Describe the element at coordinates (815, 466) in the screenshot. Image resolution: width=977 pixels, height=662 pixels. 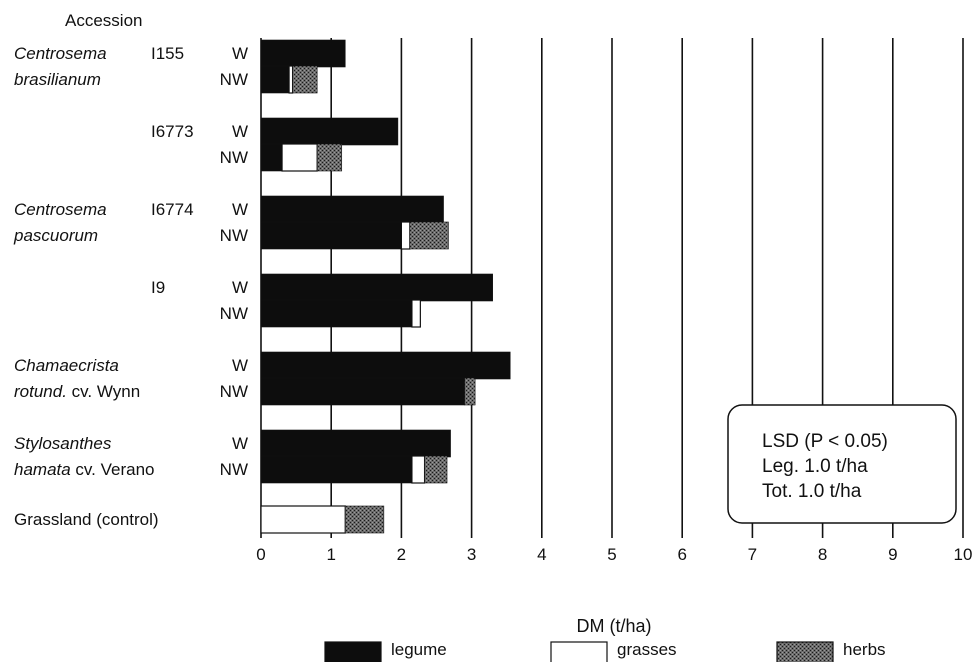
I see `lsd-line-2: Leg. 1.0 t/ha` at that location.